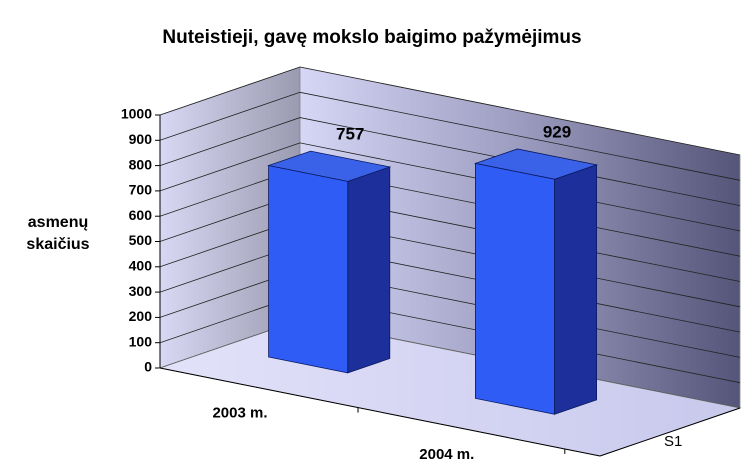  Describe the element at coordinates (380, 412) in the screenshot. I see `x-axis` at that location.